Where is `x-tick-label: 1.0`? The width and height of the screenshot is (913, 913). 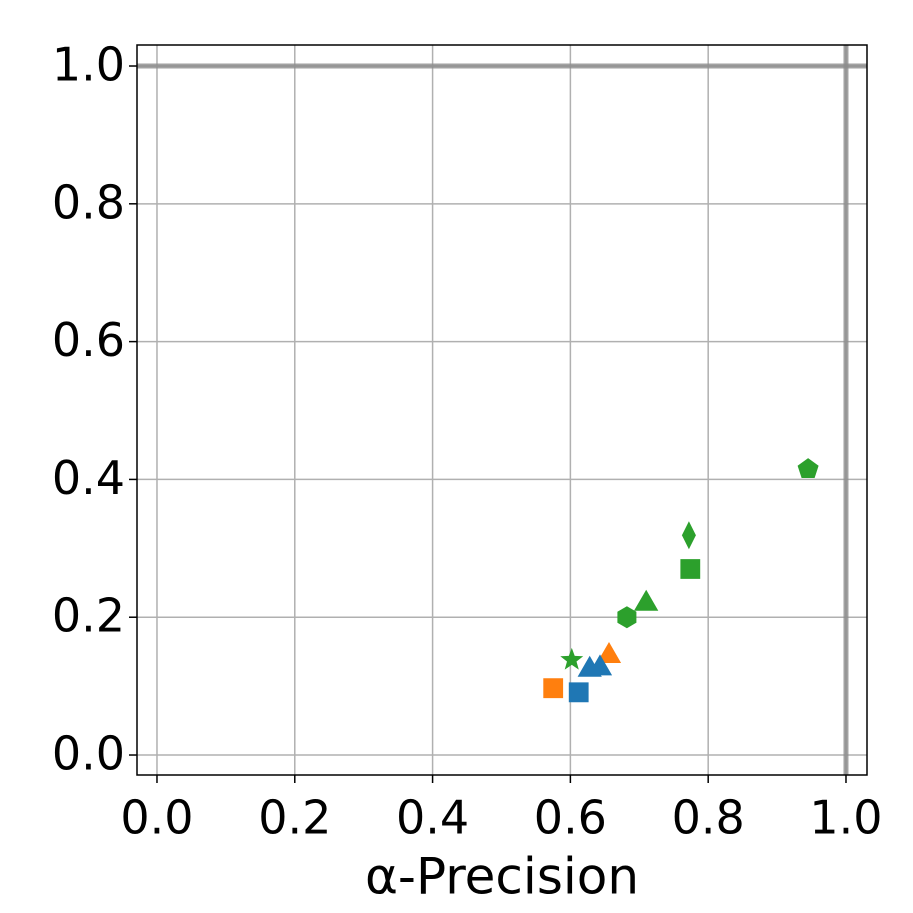 x-tick-label: 1.0 is located at coordinates (845, 818).